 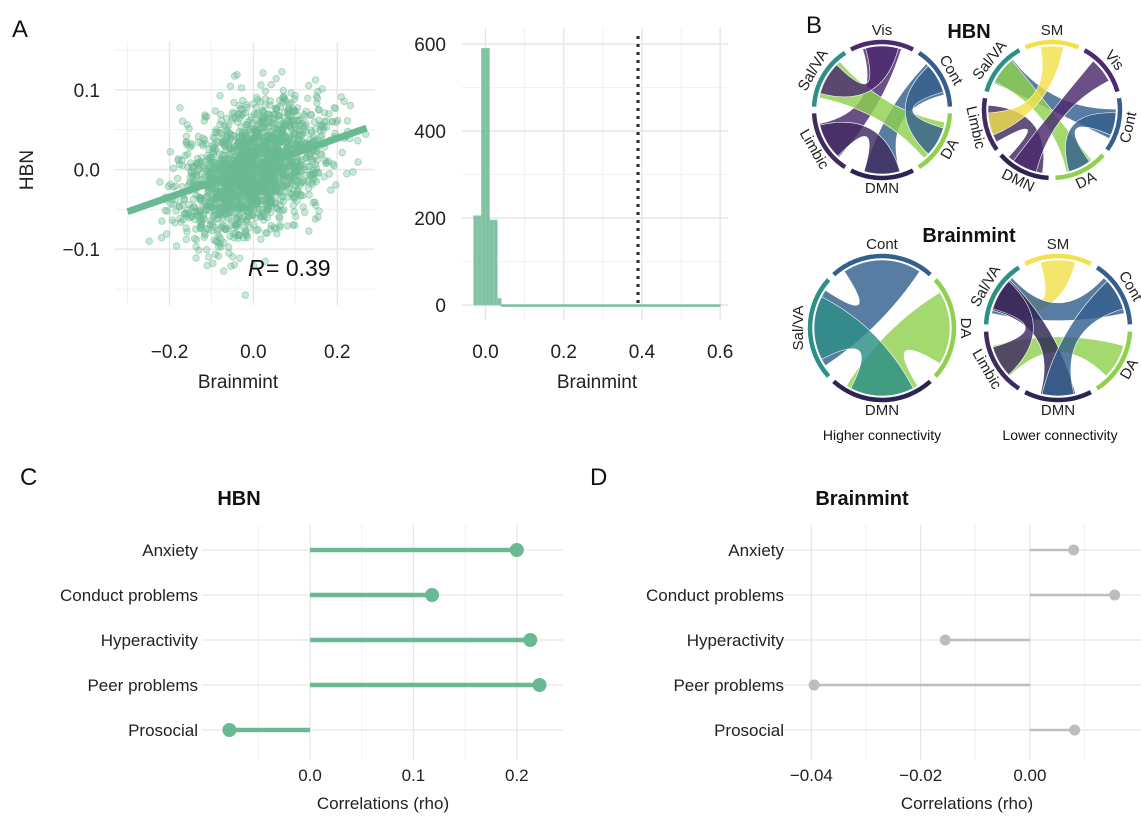 What do you see at coordinates (756, 550) in the screenshot?
I see `lollipop-category-label: Anxiety` at bounding box center [756, 550].